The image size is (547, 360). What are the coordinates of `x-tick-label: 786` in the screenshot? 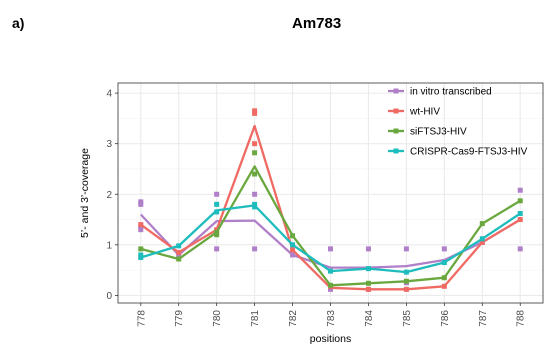 It's located at (445, 318).